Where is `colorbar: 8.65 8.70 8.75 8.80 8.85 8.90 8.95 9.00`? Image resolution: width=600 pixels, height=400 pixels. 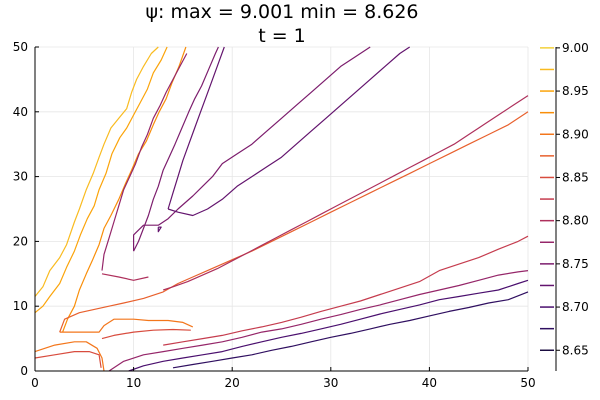 colorbar: 8.65 8.70 8.75 8.80 8.85 8.90 8.95 9.00 is located at coordinates (564, 206).